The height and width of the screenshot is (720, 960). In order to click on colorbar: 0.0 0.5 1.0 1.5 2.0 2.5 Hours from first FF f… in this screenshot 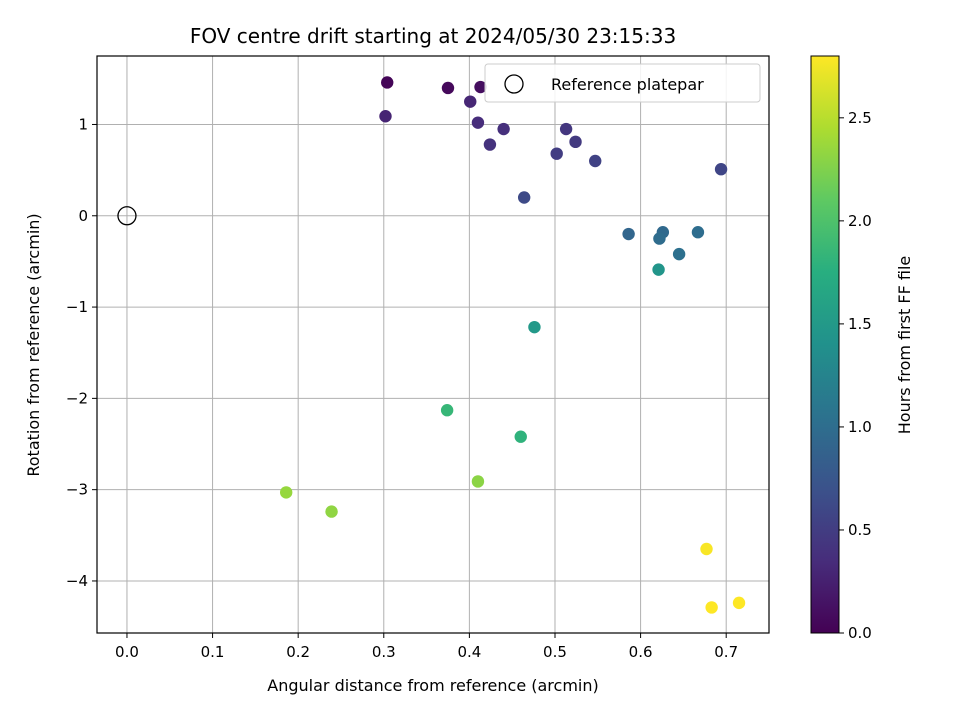, I will do `click(862, 348)`.